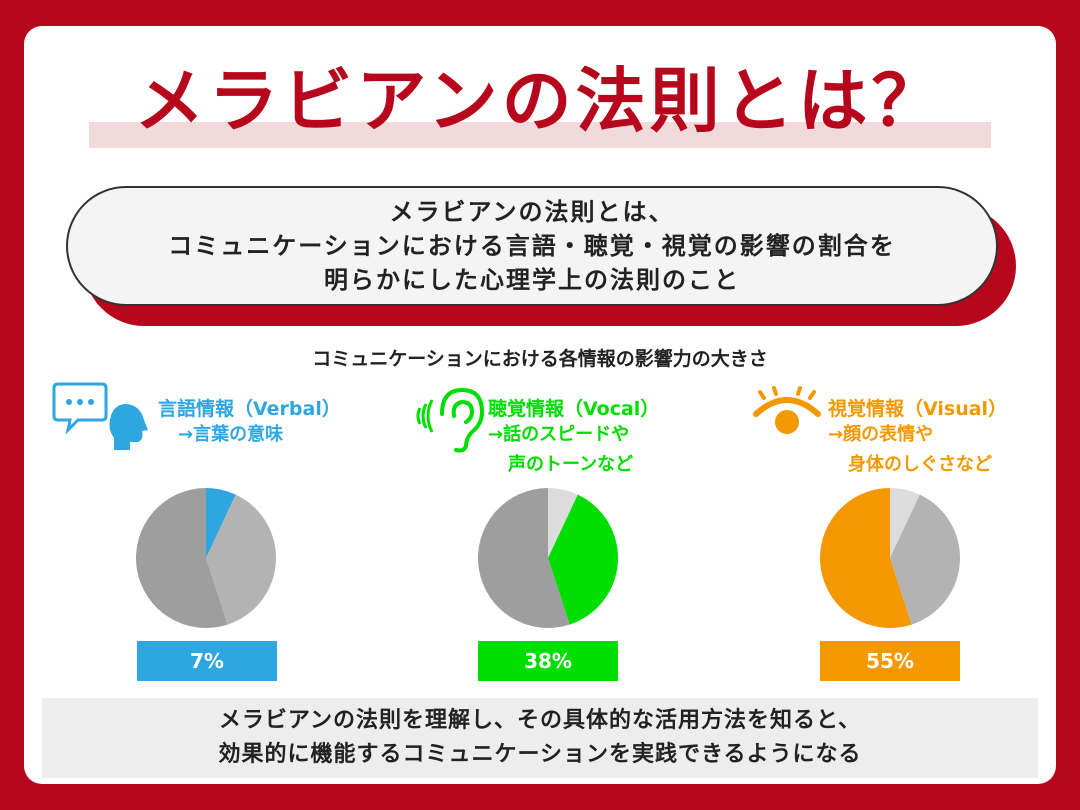 The height and width of the screenshot is (810, 1080). I want to click on verbal-title: 言語情報（Verbal）, so click(249, 409).